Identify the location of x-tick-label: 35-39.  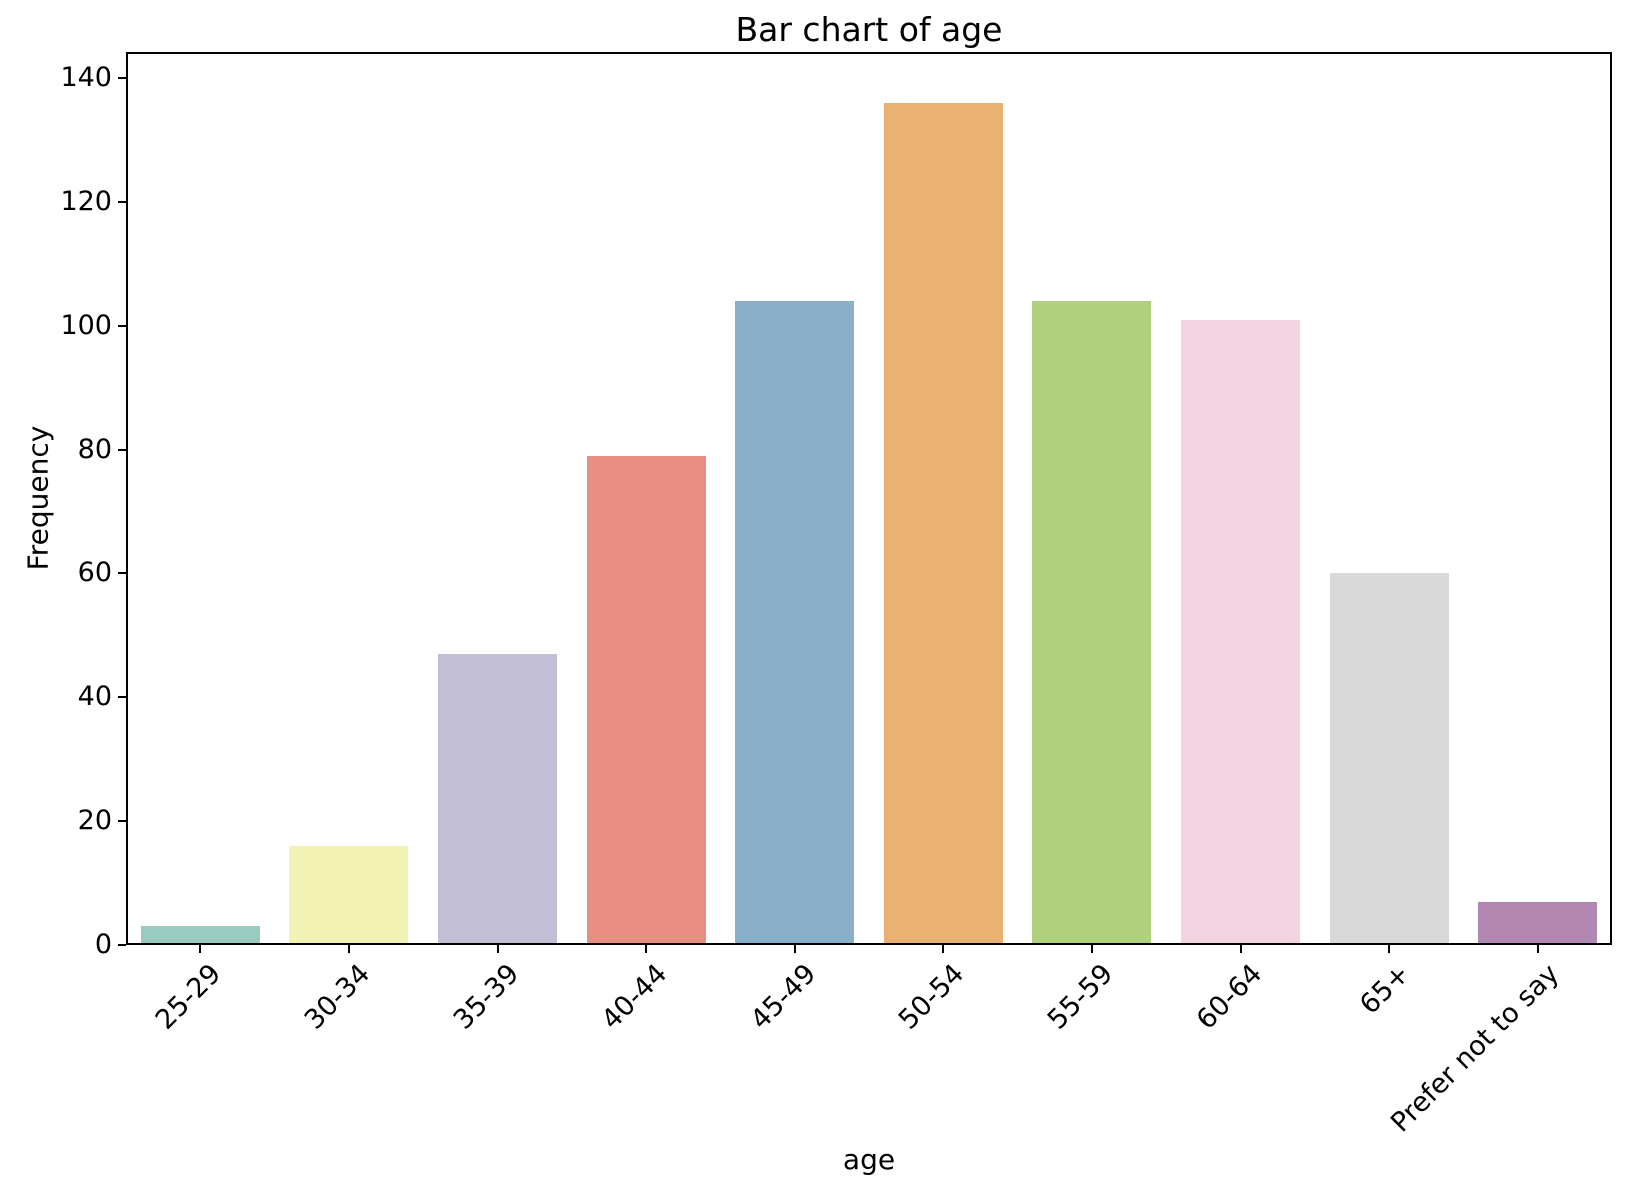
(486, 997).